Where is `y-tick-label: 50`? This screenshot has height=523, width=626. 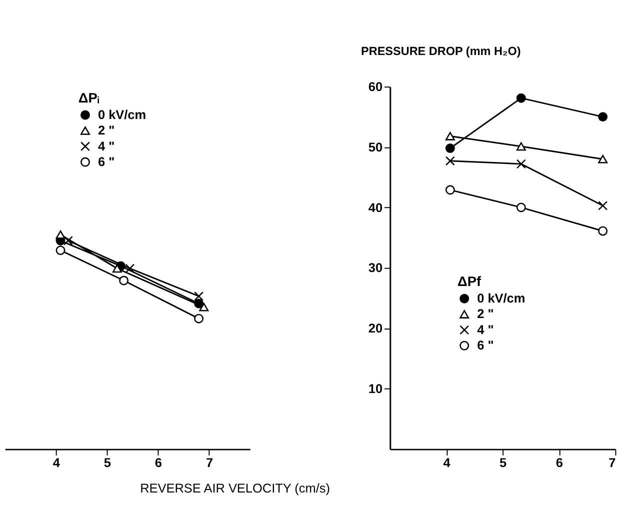 y-tick-label: 50 is located at coordinates (375, 146).